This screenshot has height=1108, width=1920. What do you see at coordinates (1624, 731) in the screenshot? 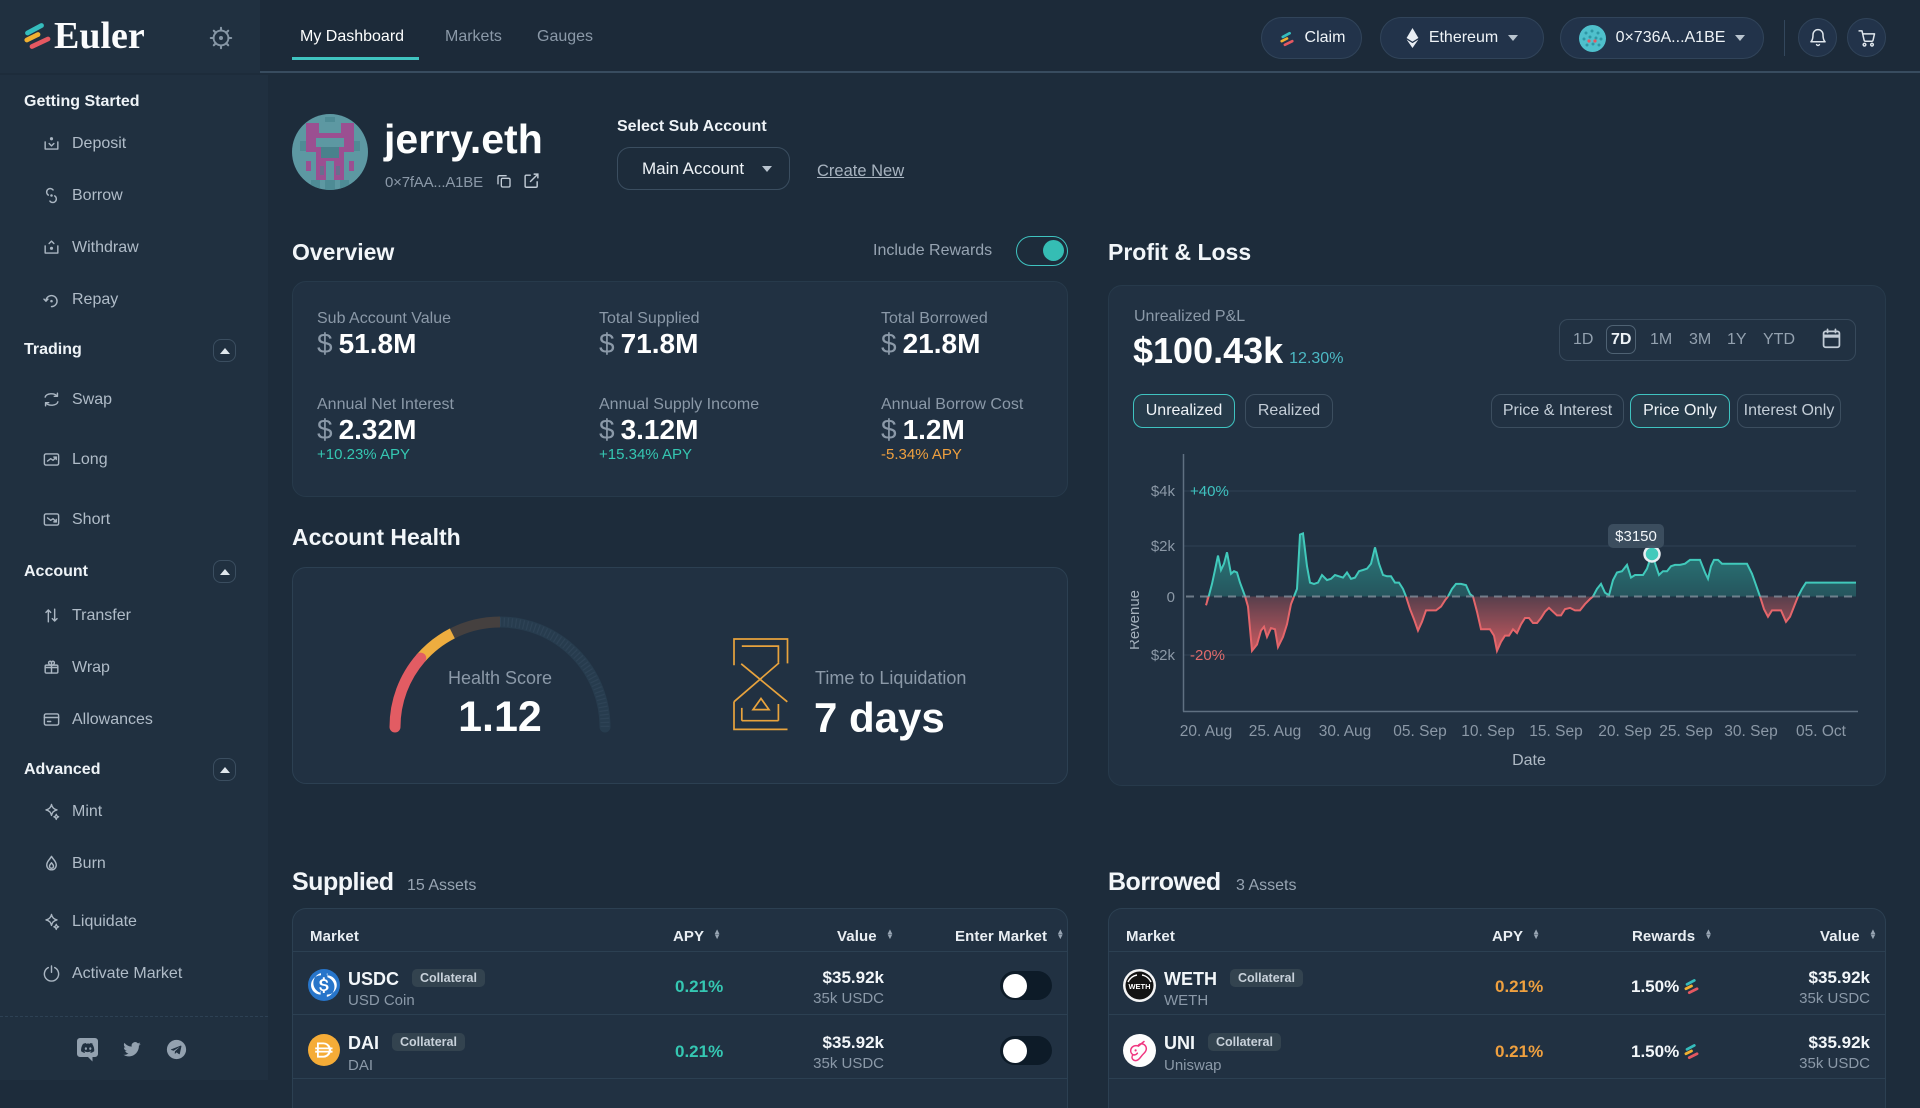
I see `svg-text: 20. Sep` at bounding box center [1624, 731].